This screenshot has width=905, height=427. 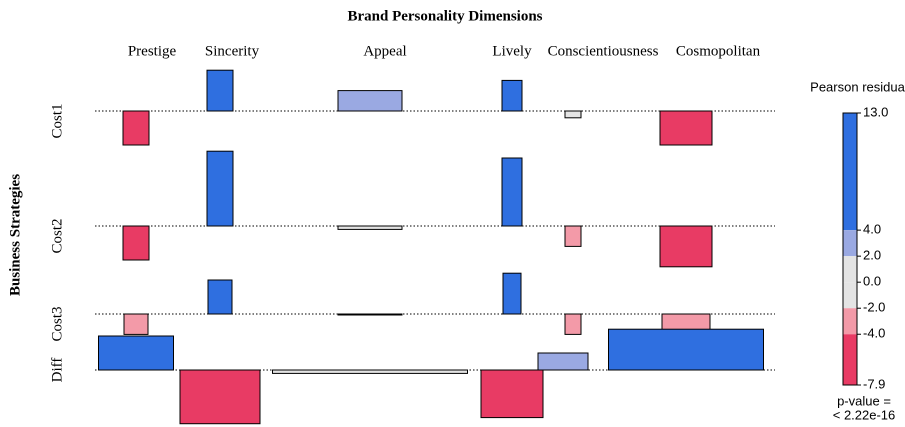 What do you see at coordinates (57, 235) in the screenshot?
I see `row-label: Cost2` at bounding box center [57, 235].